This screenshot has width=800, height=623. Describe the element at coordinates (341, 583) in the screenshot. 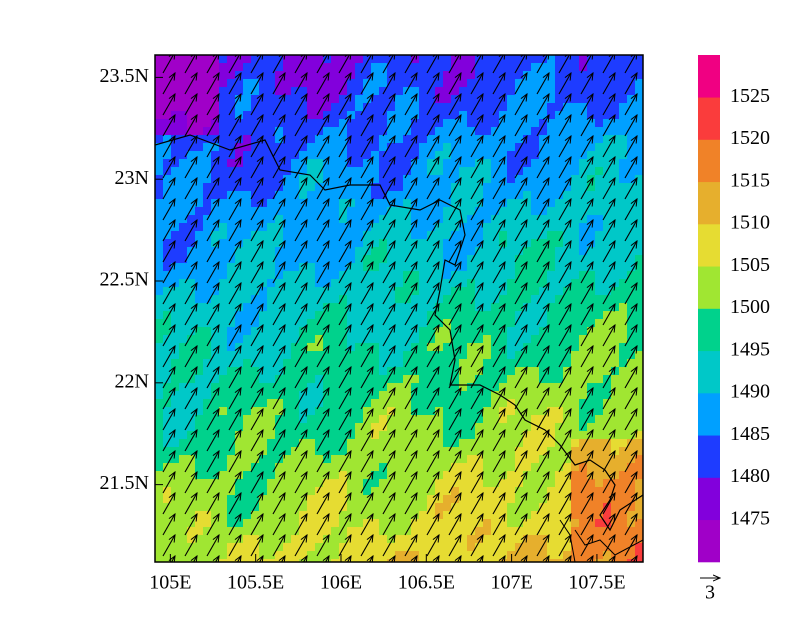

I see `x-tick-label: 106E` at that location.